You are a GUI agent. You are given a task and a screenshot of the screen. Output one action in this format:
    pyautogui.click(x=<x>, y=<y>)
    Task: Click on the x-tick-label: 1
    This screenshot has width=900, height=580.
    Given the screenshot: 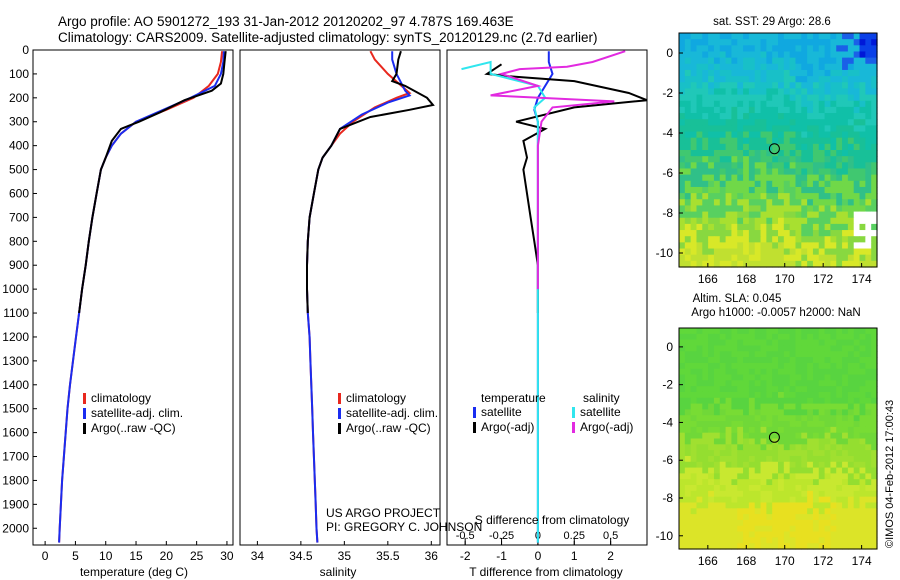 What is the action you would take?
    pyautogui.click(x=574, y=556)
    